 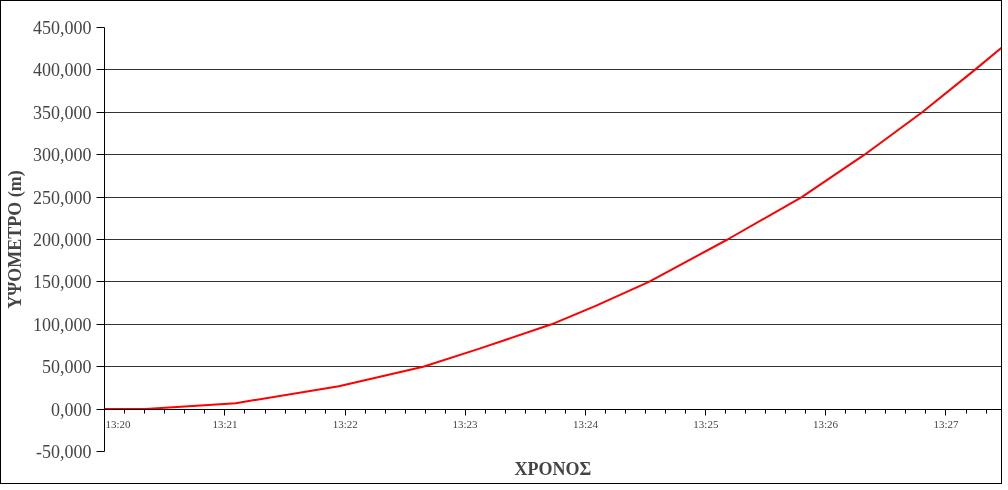 I want to click on y-tick-label: 0,000, so click(x=71, y=409).